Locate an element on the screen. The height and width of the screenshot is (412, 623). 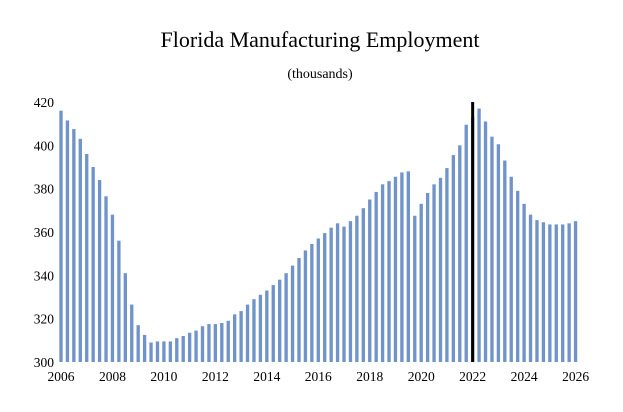
y-tick-label: 400 is located at coordinates (44, 145).